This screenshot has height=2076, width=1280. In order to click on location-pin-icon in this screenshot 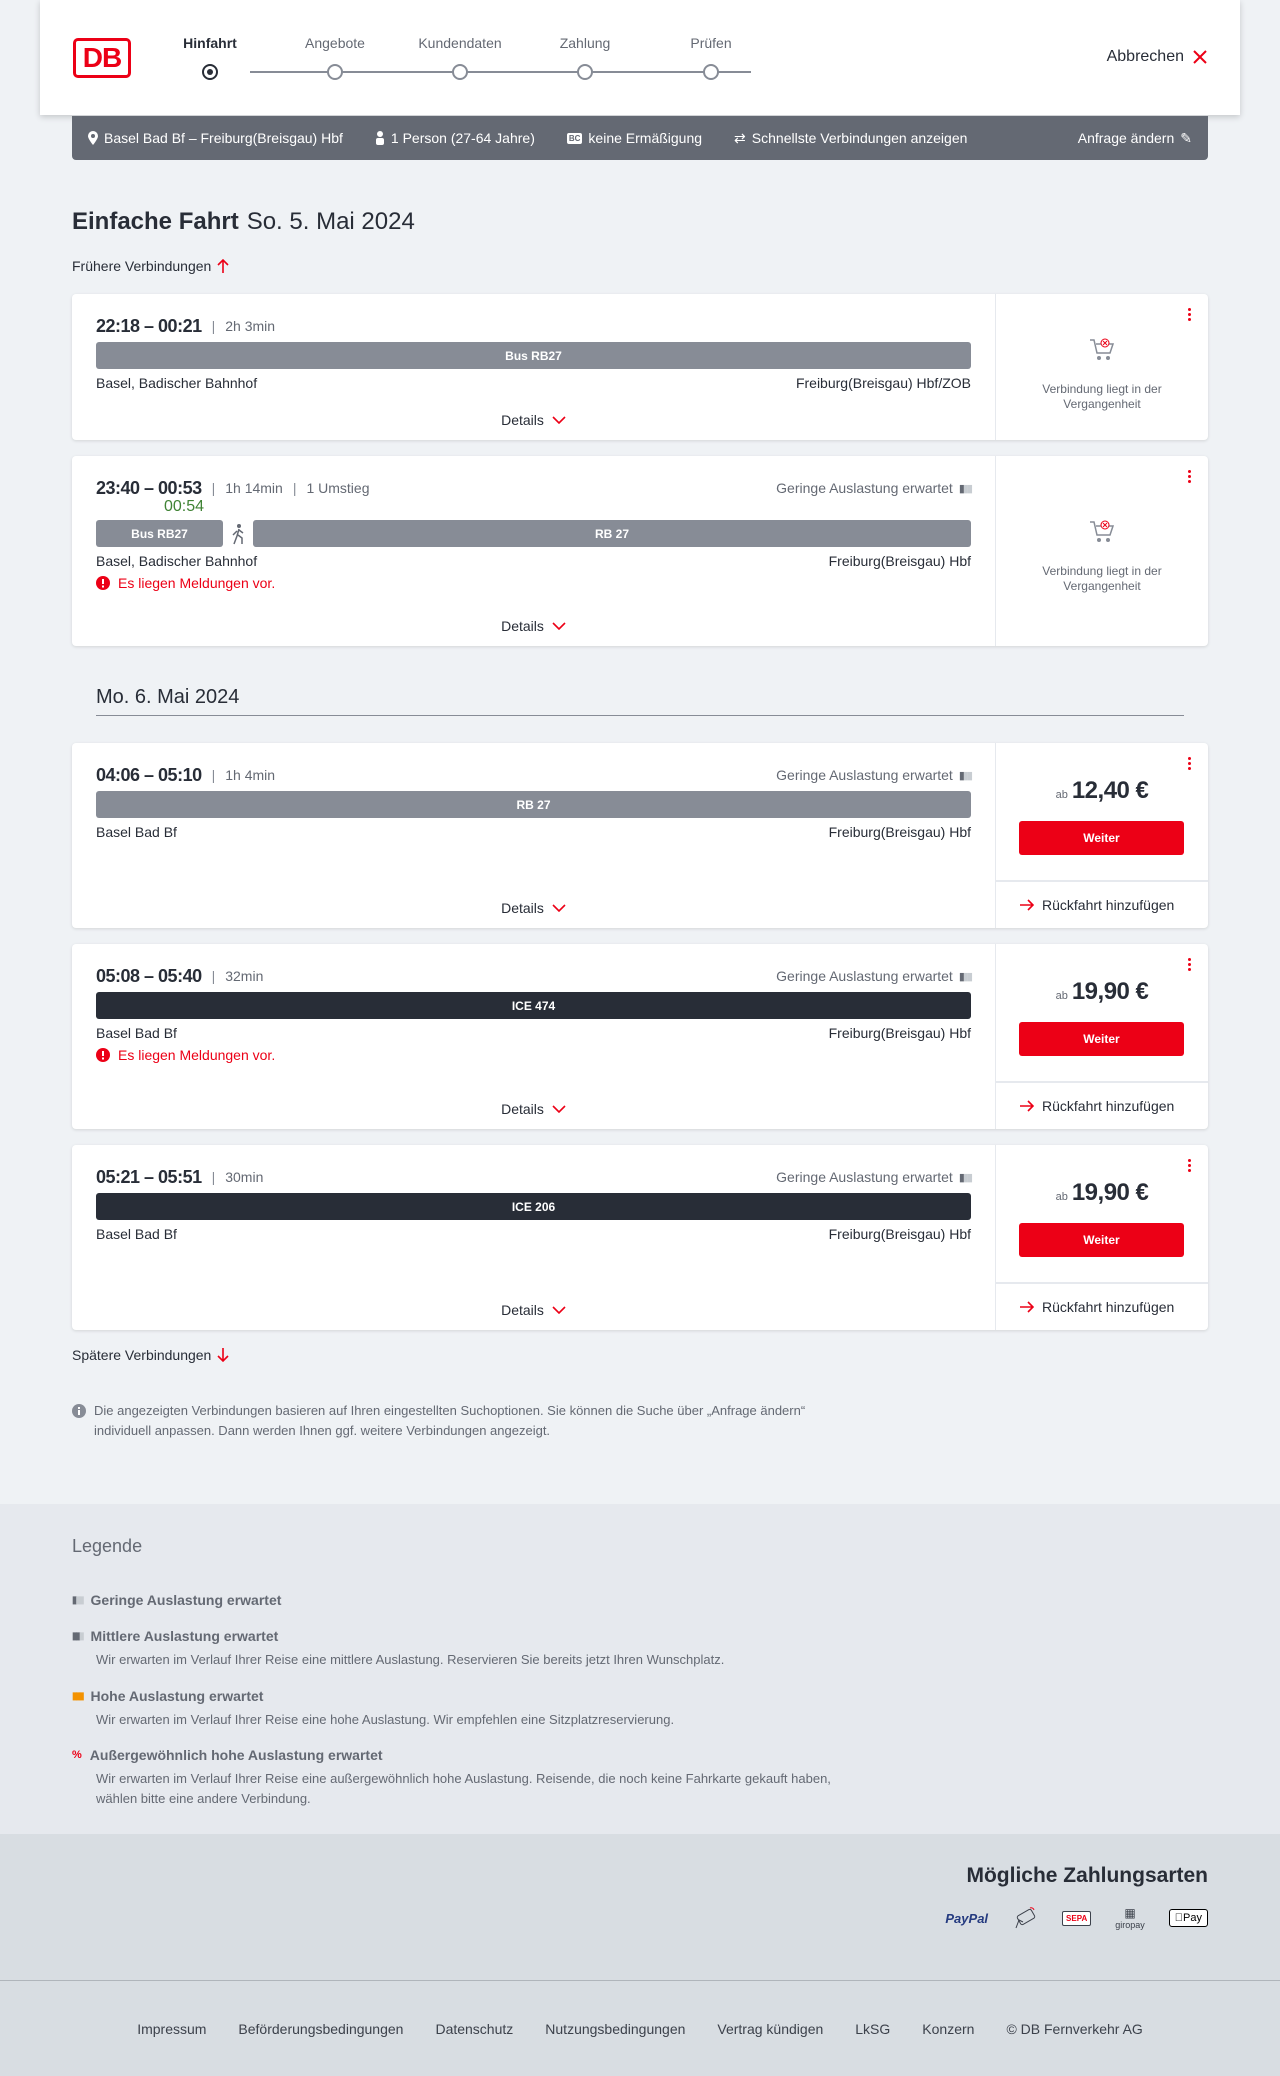, I will do `click(93, 138)`.